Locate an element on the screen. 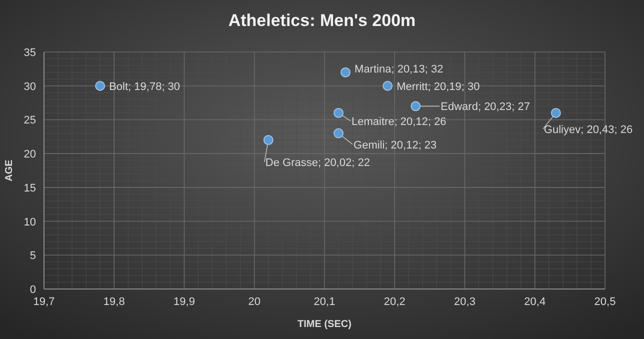  data-label: Merritt; 20,19; 30 is located at coordinates (438, 86).